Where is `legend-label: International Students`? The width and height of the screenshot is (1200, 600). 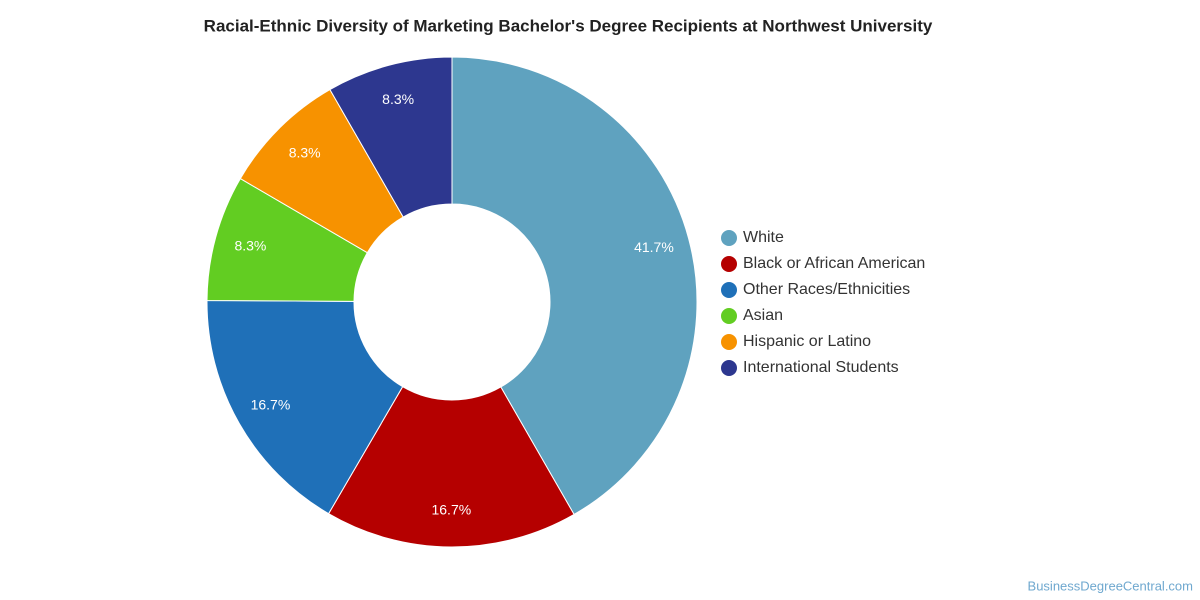 legend-label: International Students is located at coordinates (821, 367).